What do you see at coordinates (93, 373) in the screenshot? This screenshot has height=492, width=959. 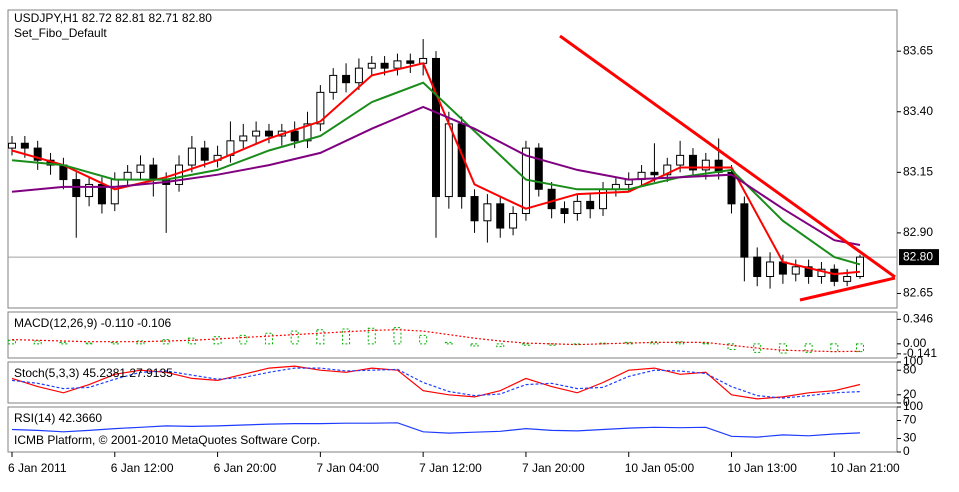 I see `indicator-title: Stoch(5,3,3) 45.2381 27.9135` at bounding box center [93, 373].